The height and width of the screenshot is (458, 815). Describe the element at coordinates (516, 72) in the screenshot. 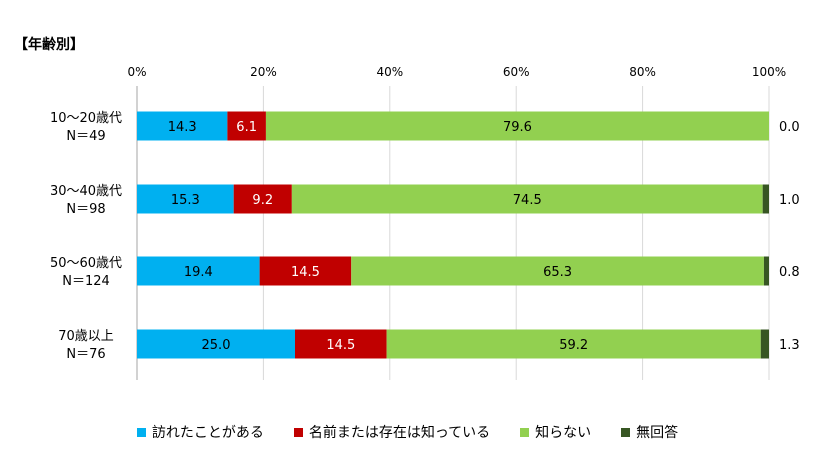

I see `x-tick-label: 60%` at that location.